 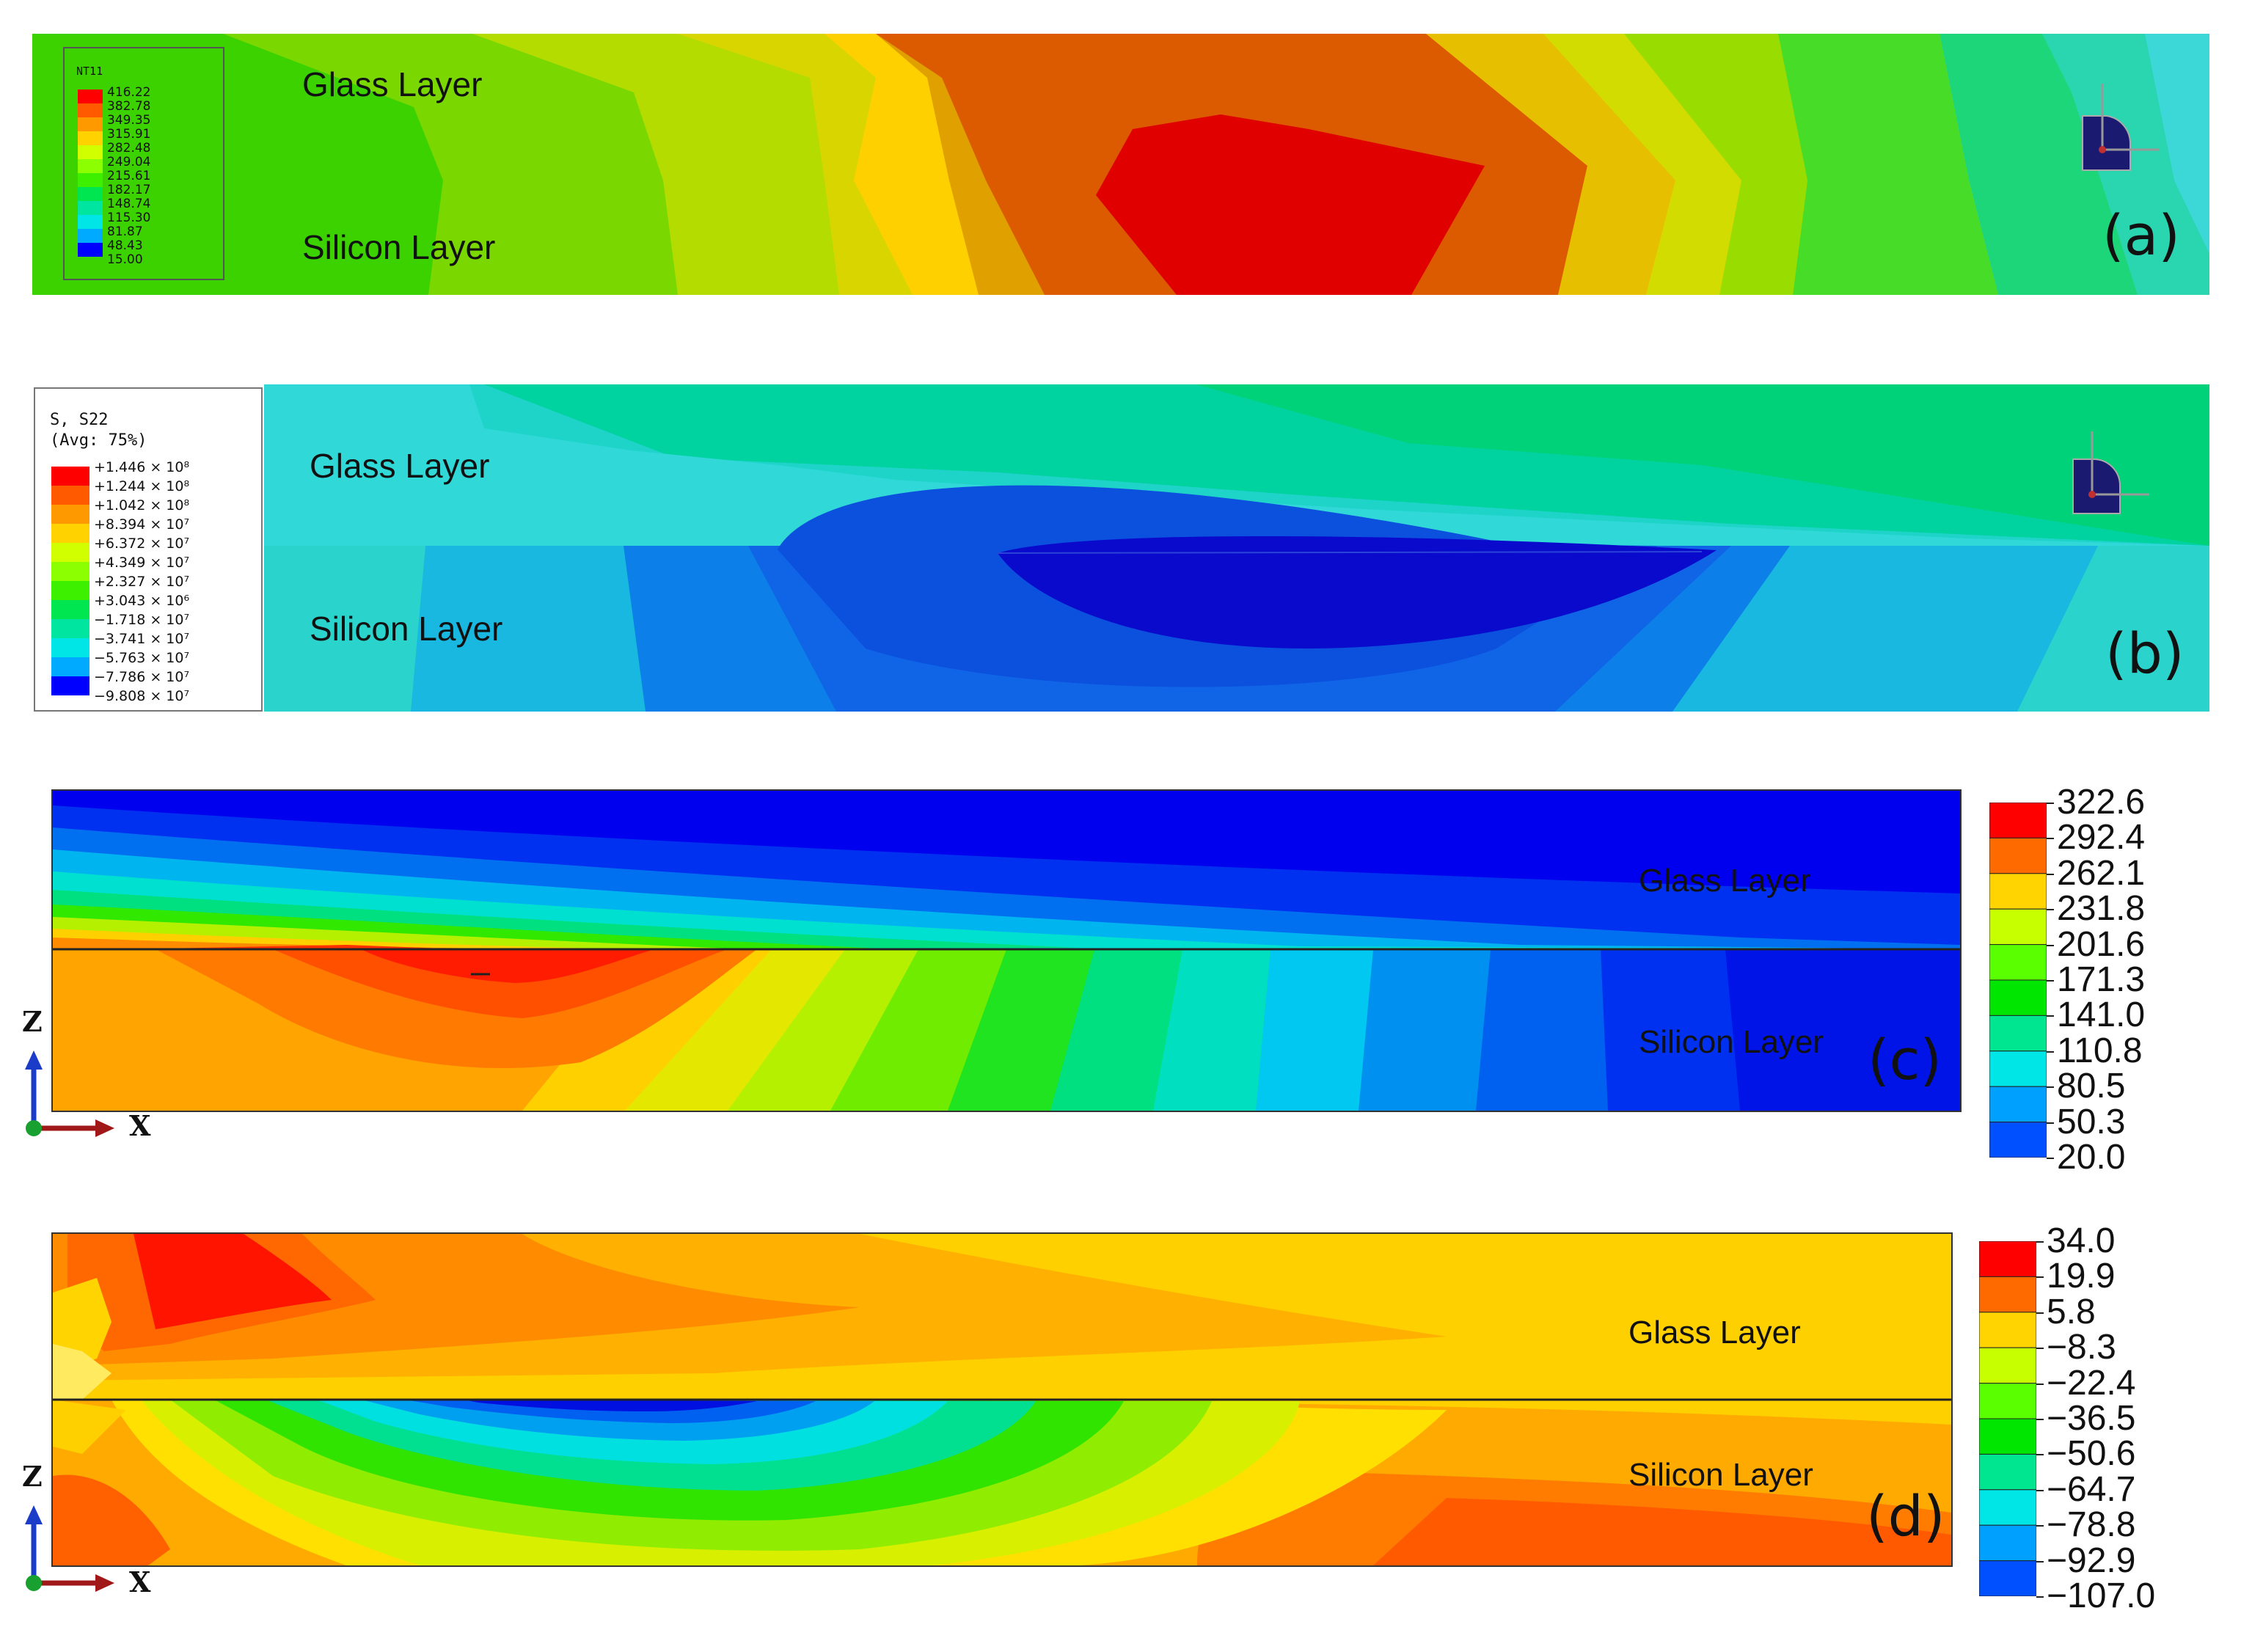 What do you see at coordinates (129, 204) in the screenshot?
I see `panel-a-legend-value: 148.74` at bounding box center [129, 204].